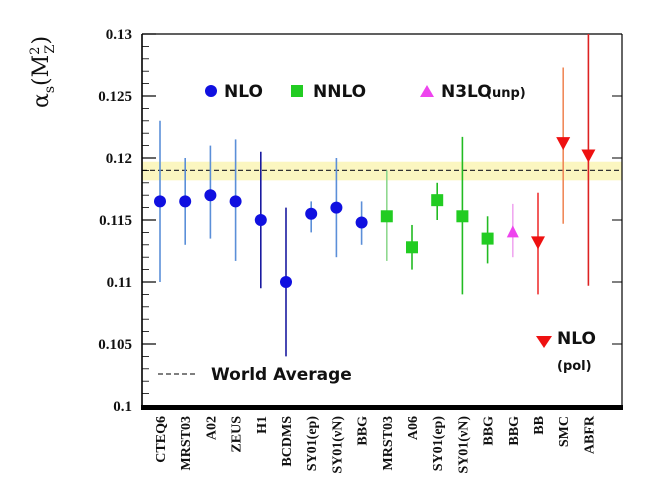 This screenshot has width=664, height=497. Describe the element at coordinates (161, 439) in the screenshot. I see `category-label: CTEQ6` at that location.